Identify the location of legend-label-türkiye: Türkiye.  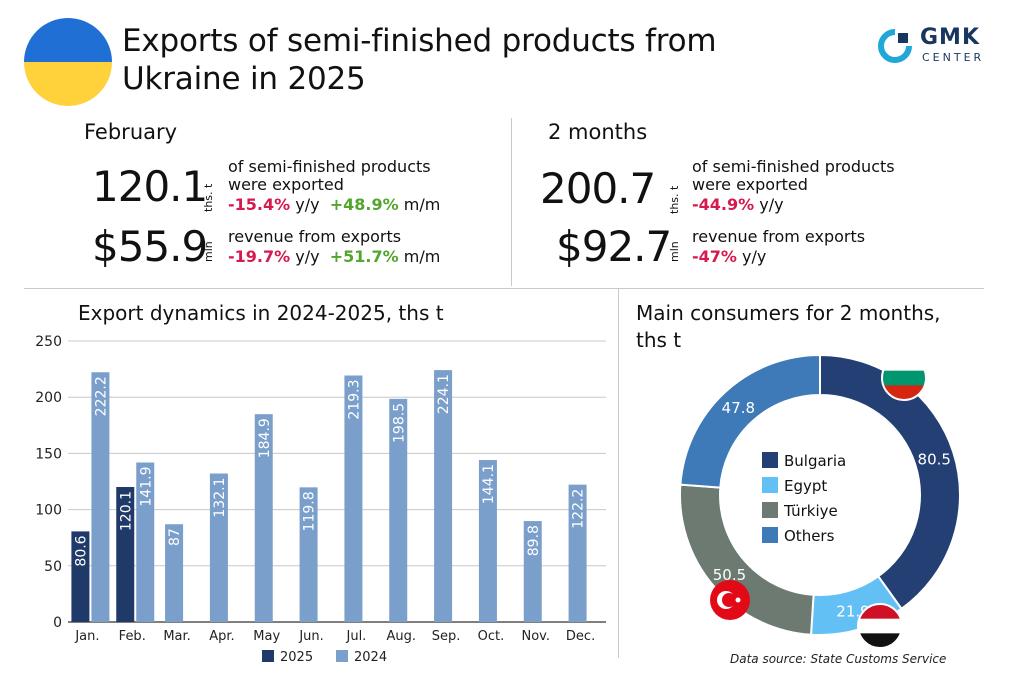
(810, 511).